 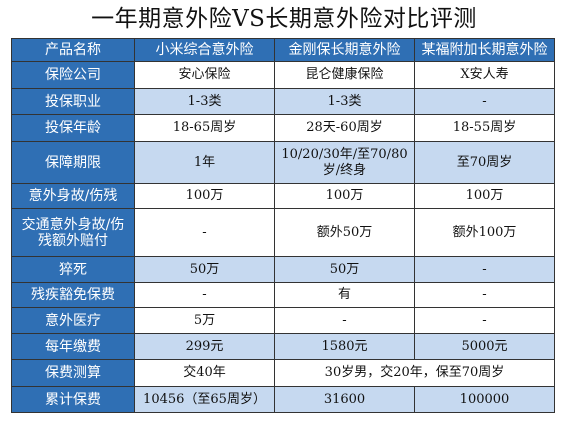 What do you see at coordinates (204, 399) in the screenshot?
I see `table-cell: 10456（至65周岁）` at bounding box center [204, 399].